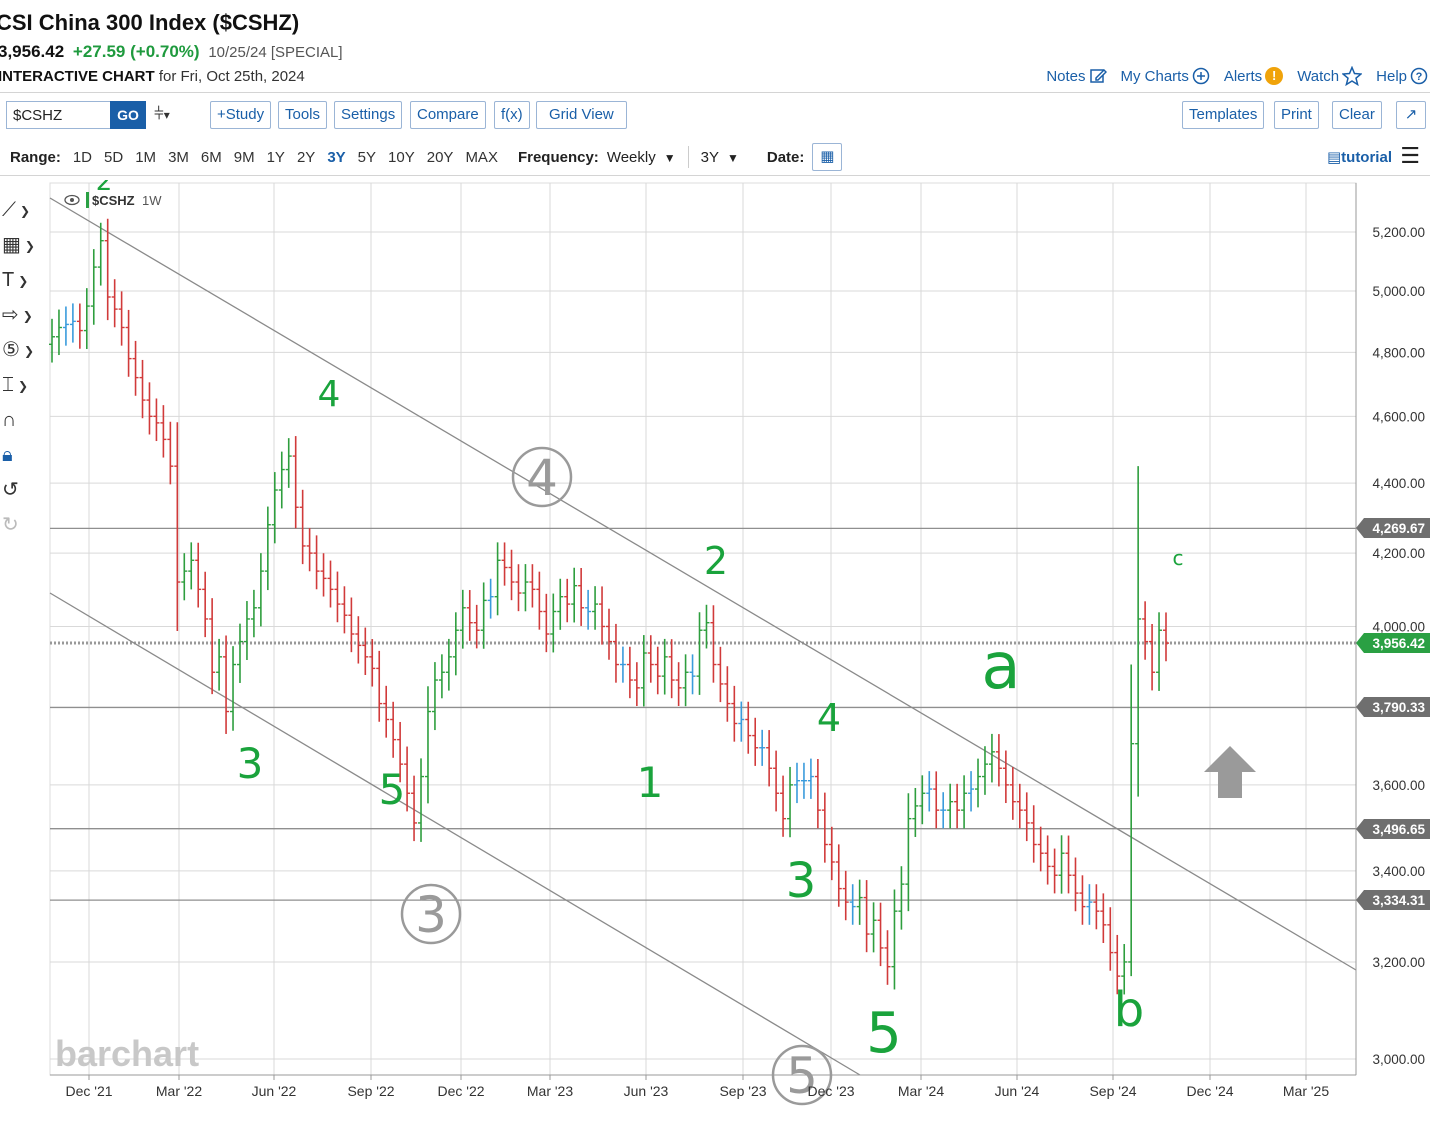  I want to click on separator, so click(688, 157).